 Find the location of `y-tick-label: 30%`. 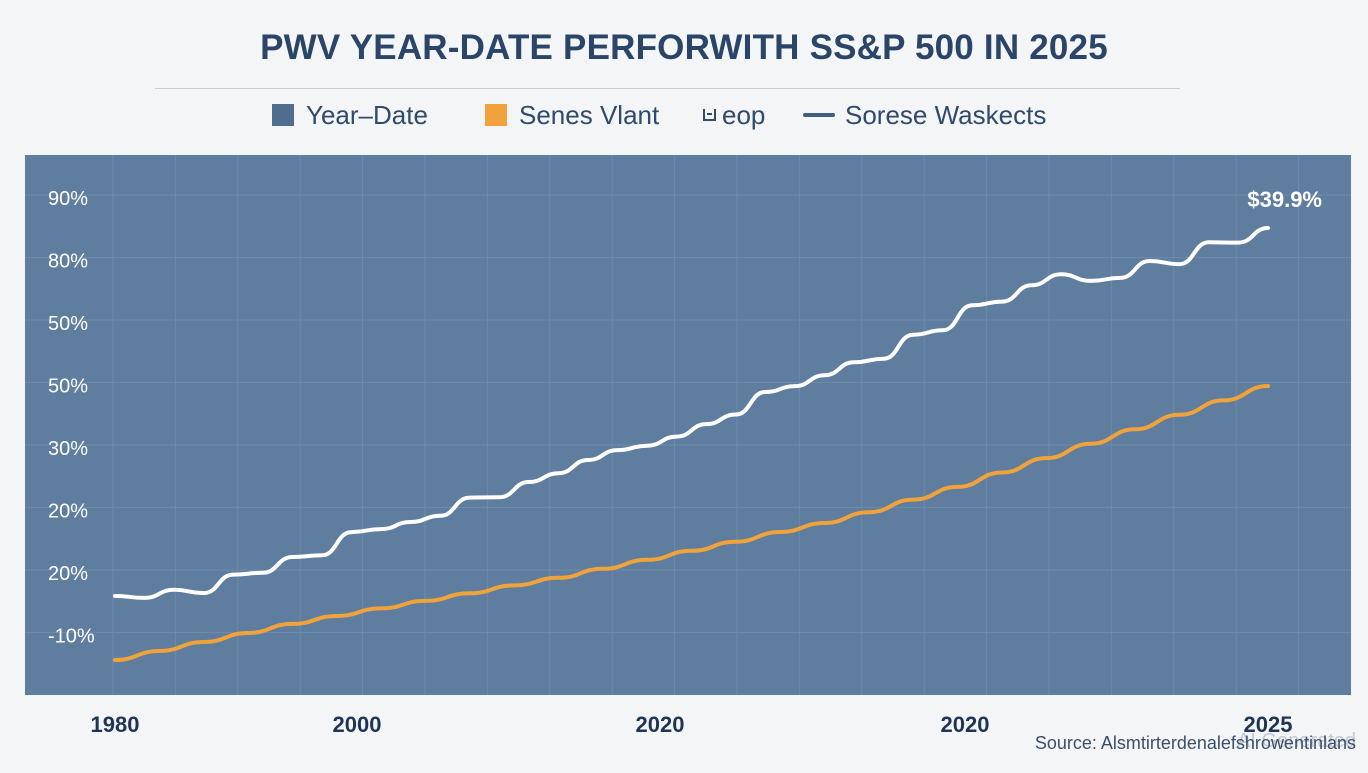

y-tick-label: 30% is located at coordinates (68, 449).